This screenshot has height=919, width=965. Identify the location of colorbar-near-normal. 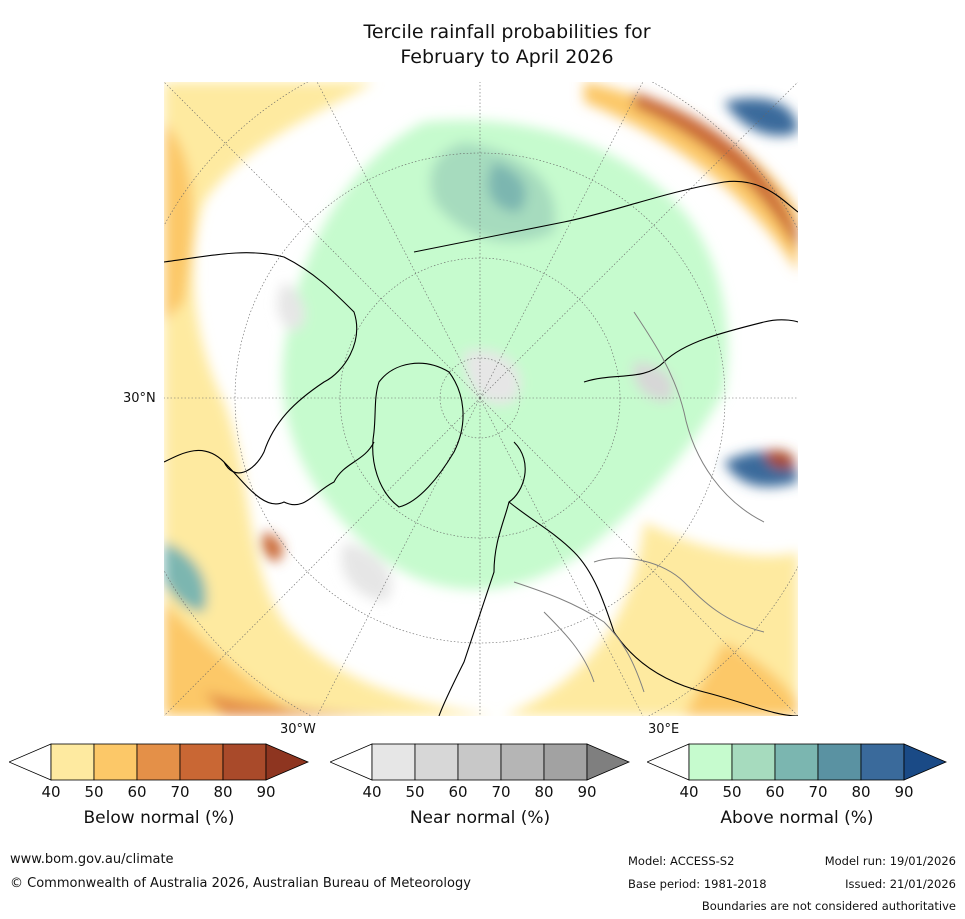
(480, 762).